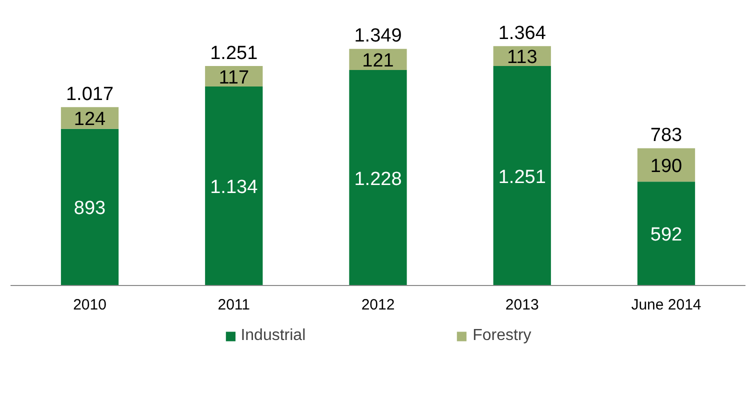 Image resolution: width=755 pixels, height=401 pixels. I want to click on data-label: 592, so click(666, 235).